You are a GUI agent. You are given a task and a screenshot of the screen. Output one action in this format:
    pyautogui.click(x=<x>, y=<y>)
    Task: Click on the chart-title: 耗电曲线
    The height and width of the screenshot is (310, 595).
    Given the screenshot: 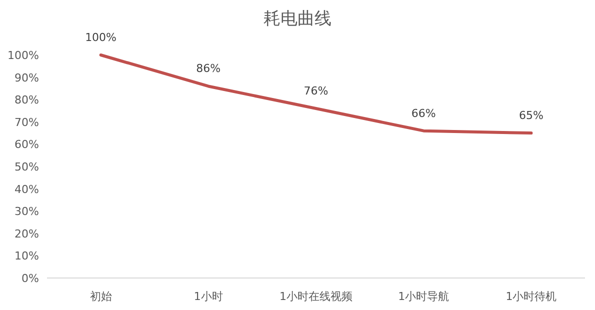 What is the action you would take?
    pyautogui.click(x=298, y=19)
    